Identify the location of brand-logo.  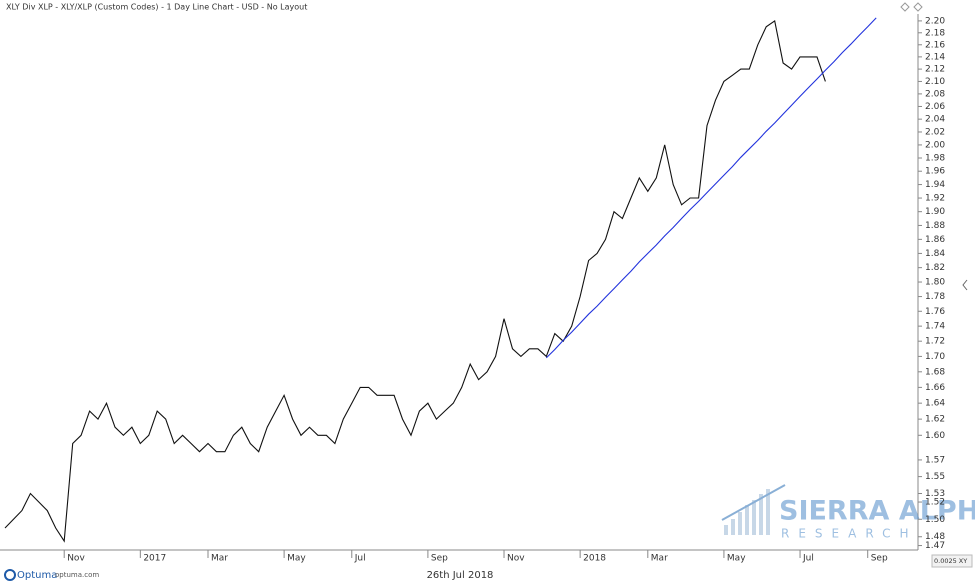
(10, 575).